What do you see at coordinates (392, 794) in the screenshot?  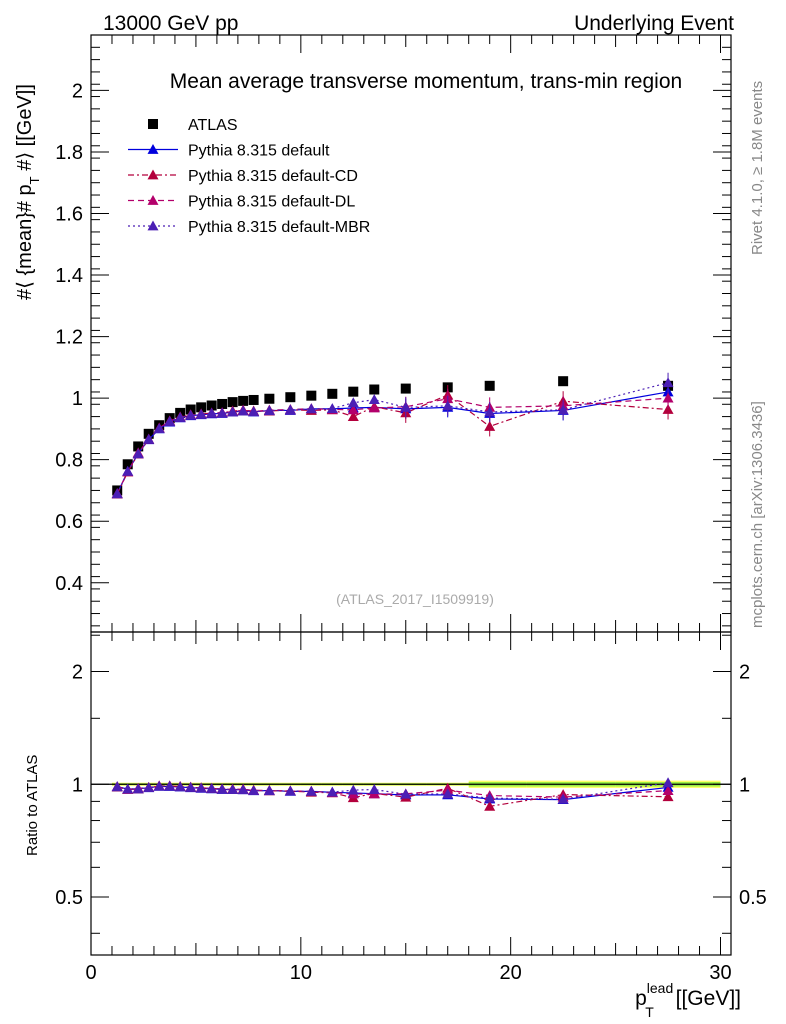 I see `ratio-data-layer` at bounding box center [392, 794].